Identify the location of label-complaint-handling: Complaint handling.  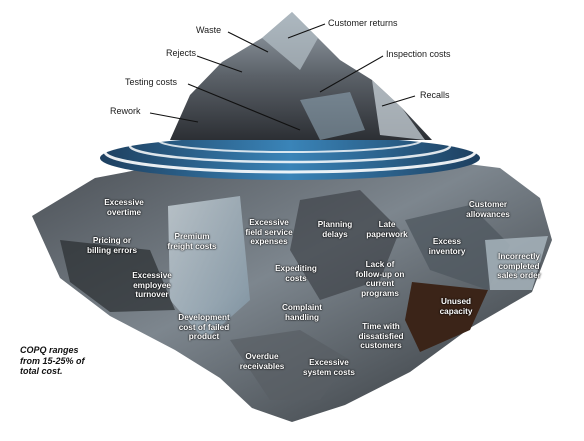
(302, 312).